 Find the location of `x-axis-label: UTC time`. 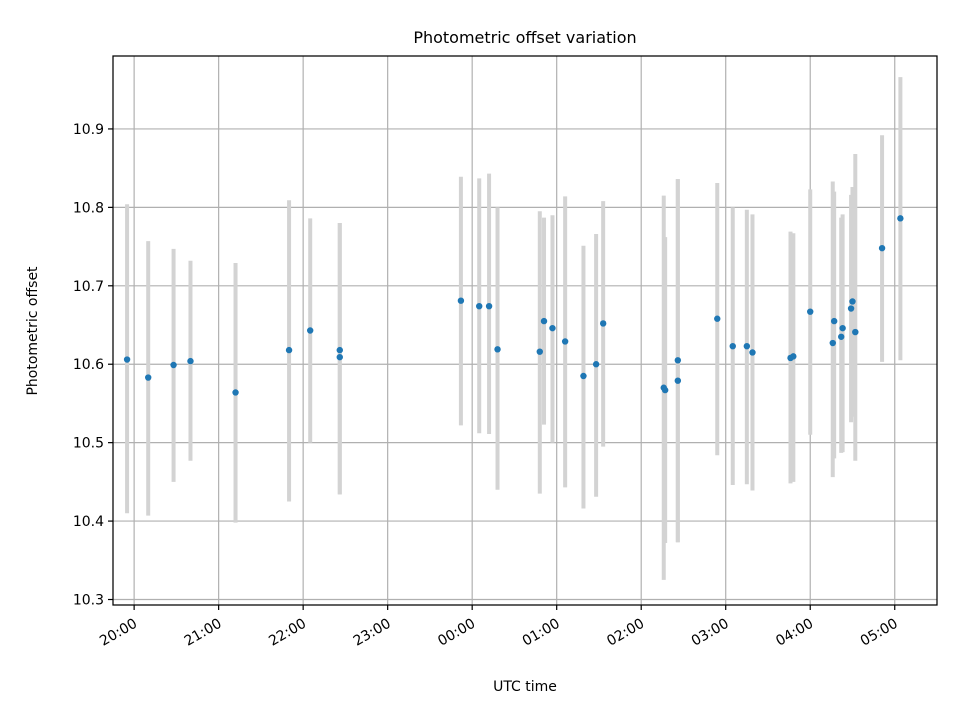

x-axis-label: UTC time is located at coordinates (525, 687).